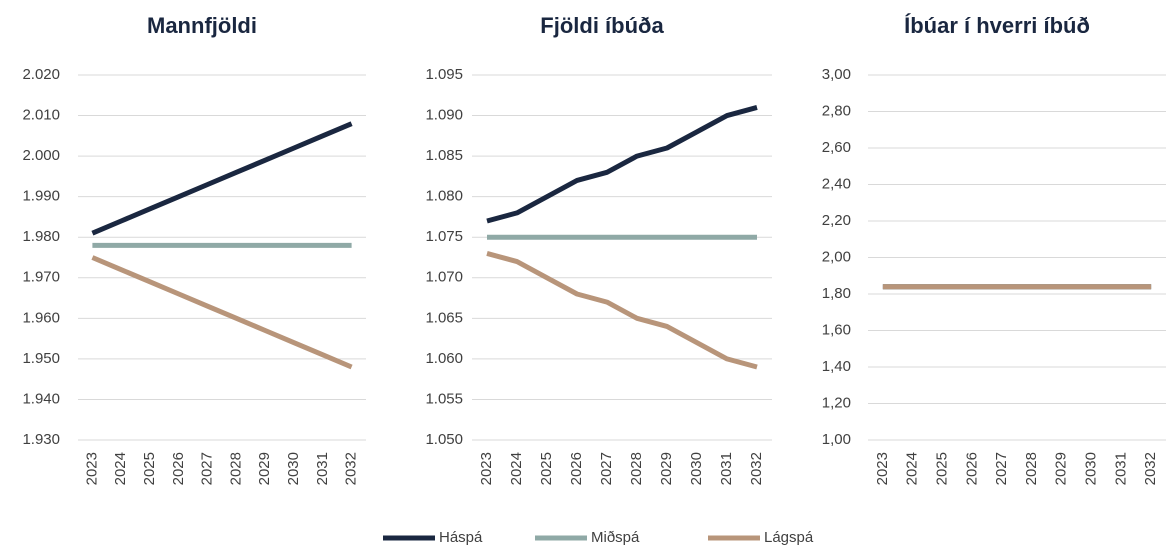 The height and width of the screenshot is (549, 1172). Describe the element at coordinates (41, 236) in the screenshot. I see `y-tick-label: 1.980` at that location.